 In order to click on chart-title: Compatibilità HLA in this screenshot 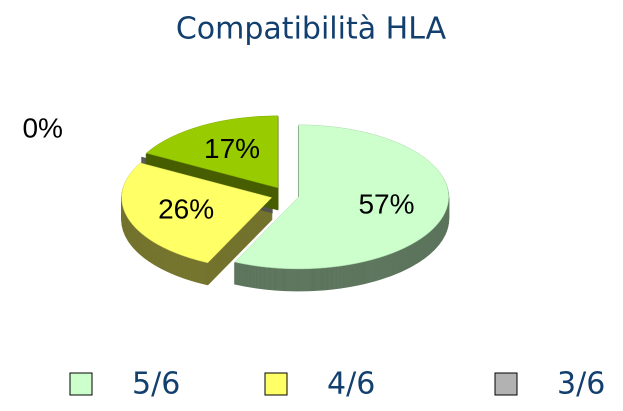, I will do `click(311, 29)`.